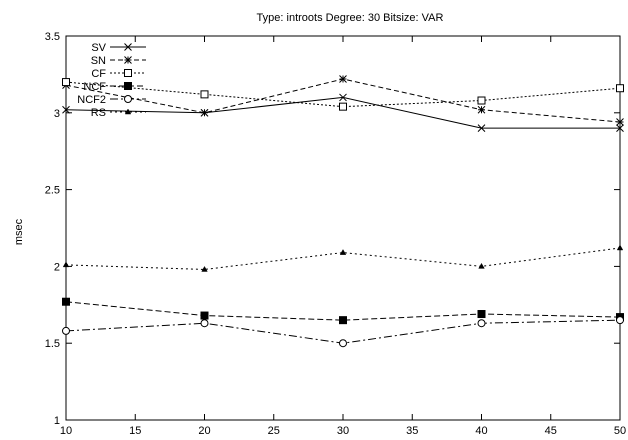  What do you see at coordinates (412, 431) in the screenshot?
I see `x-tick-label: 35` at bounding box center [412, 431].